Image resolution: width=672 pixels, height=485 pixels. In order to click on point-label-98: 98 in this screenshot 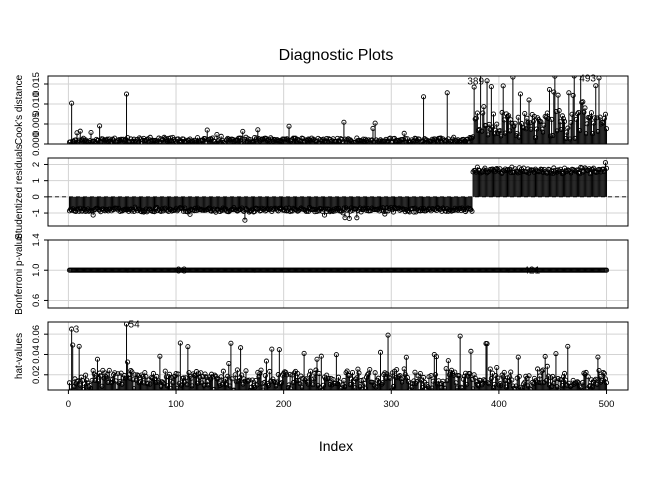, I will do `click(182, 271)`.